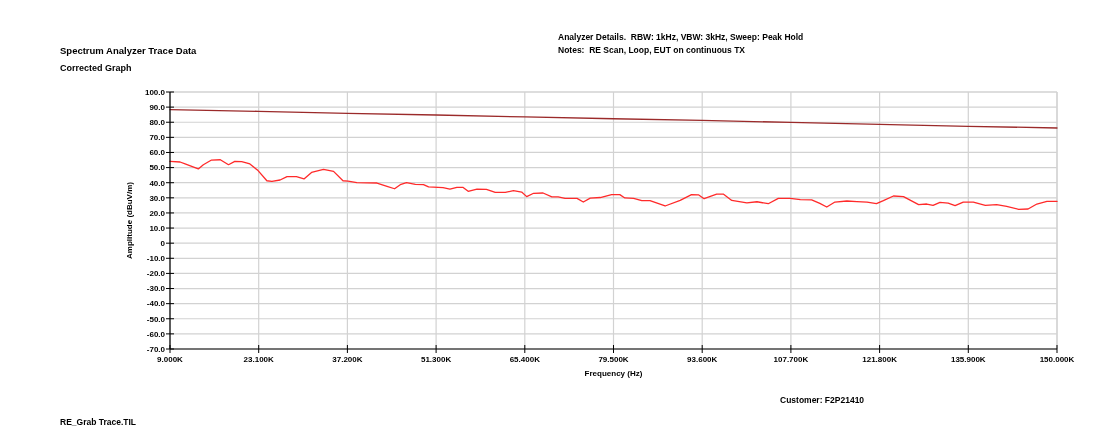  What do you see at coordinates (157, 168) in the screenshot?
I see `y-tick-label: 50.0` at bounding box center [157, 168].